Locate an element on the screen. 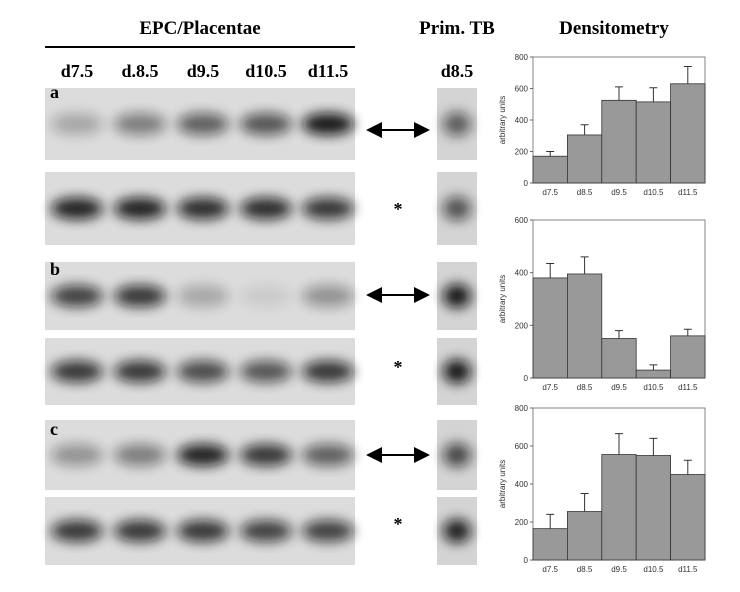  header: Prim. TB is located at coordinates (457, 28).